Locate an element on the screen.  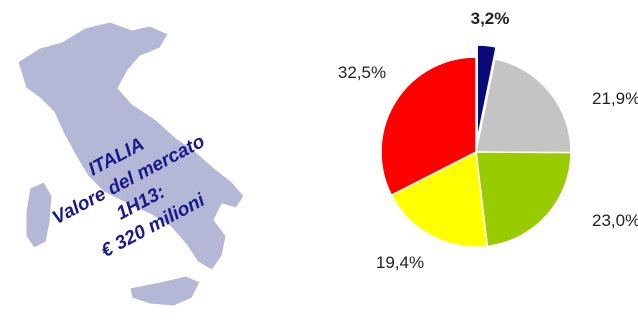
sardinia-shape is located at coordinates (39, 215).